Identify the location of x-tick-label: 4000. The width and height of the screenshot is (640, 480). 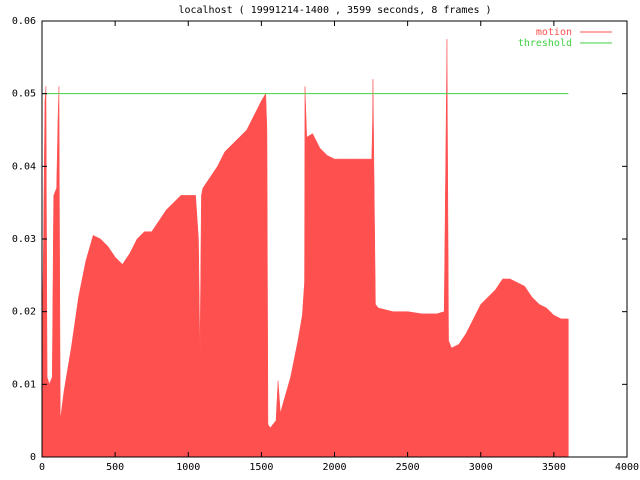
(627, 467).